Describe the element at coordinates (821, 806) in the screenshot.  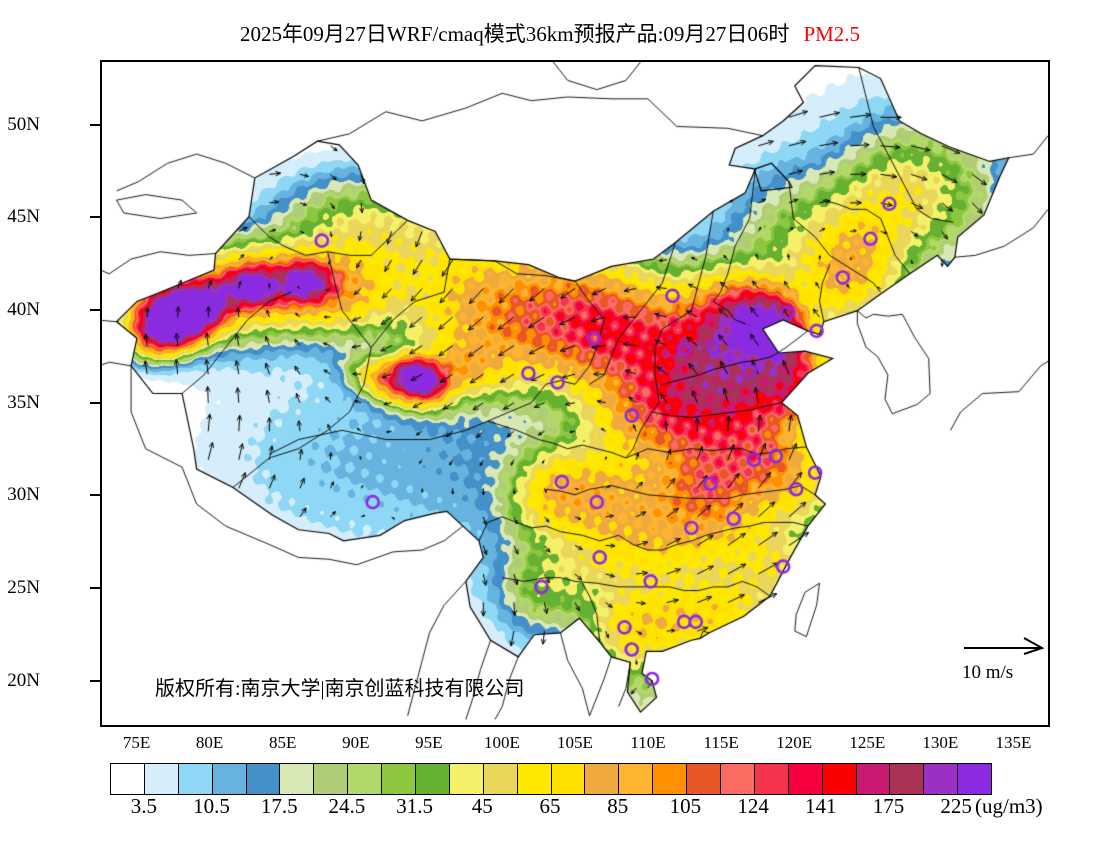
I see `colorbar-tick-141: 141` at that location.